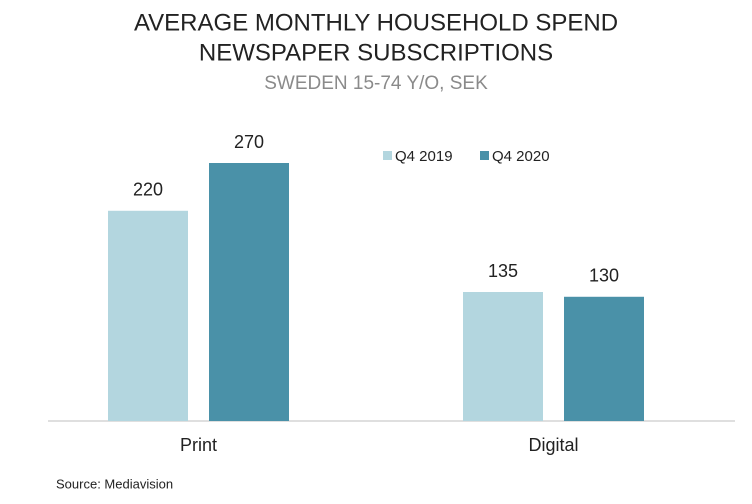 The height and width of the screenshot is (504, 752). What do you see at coordinates (249, 142) in the screenshot?
I see `data-label: 270` at bounding box center [249, 142].